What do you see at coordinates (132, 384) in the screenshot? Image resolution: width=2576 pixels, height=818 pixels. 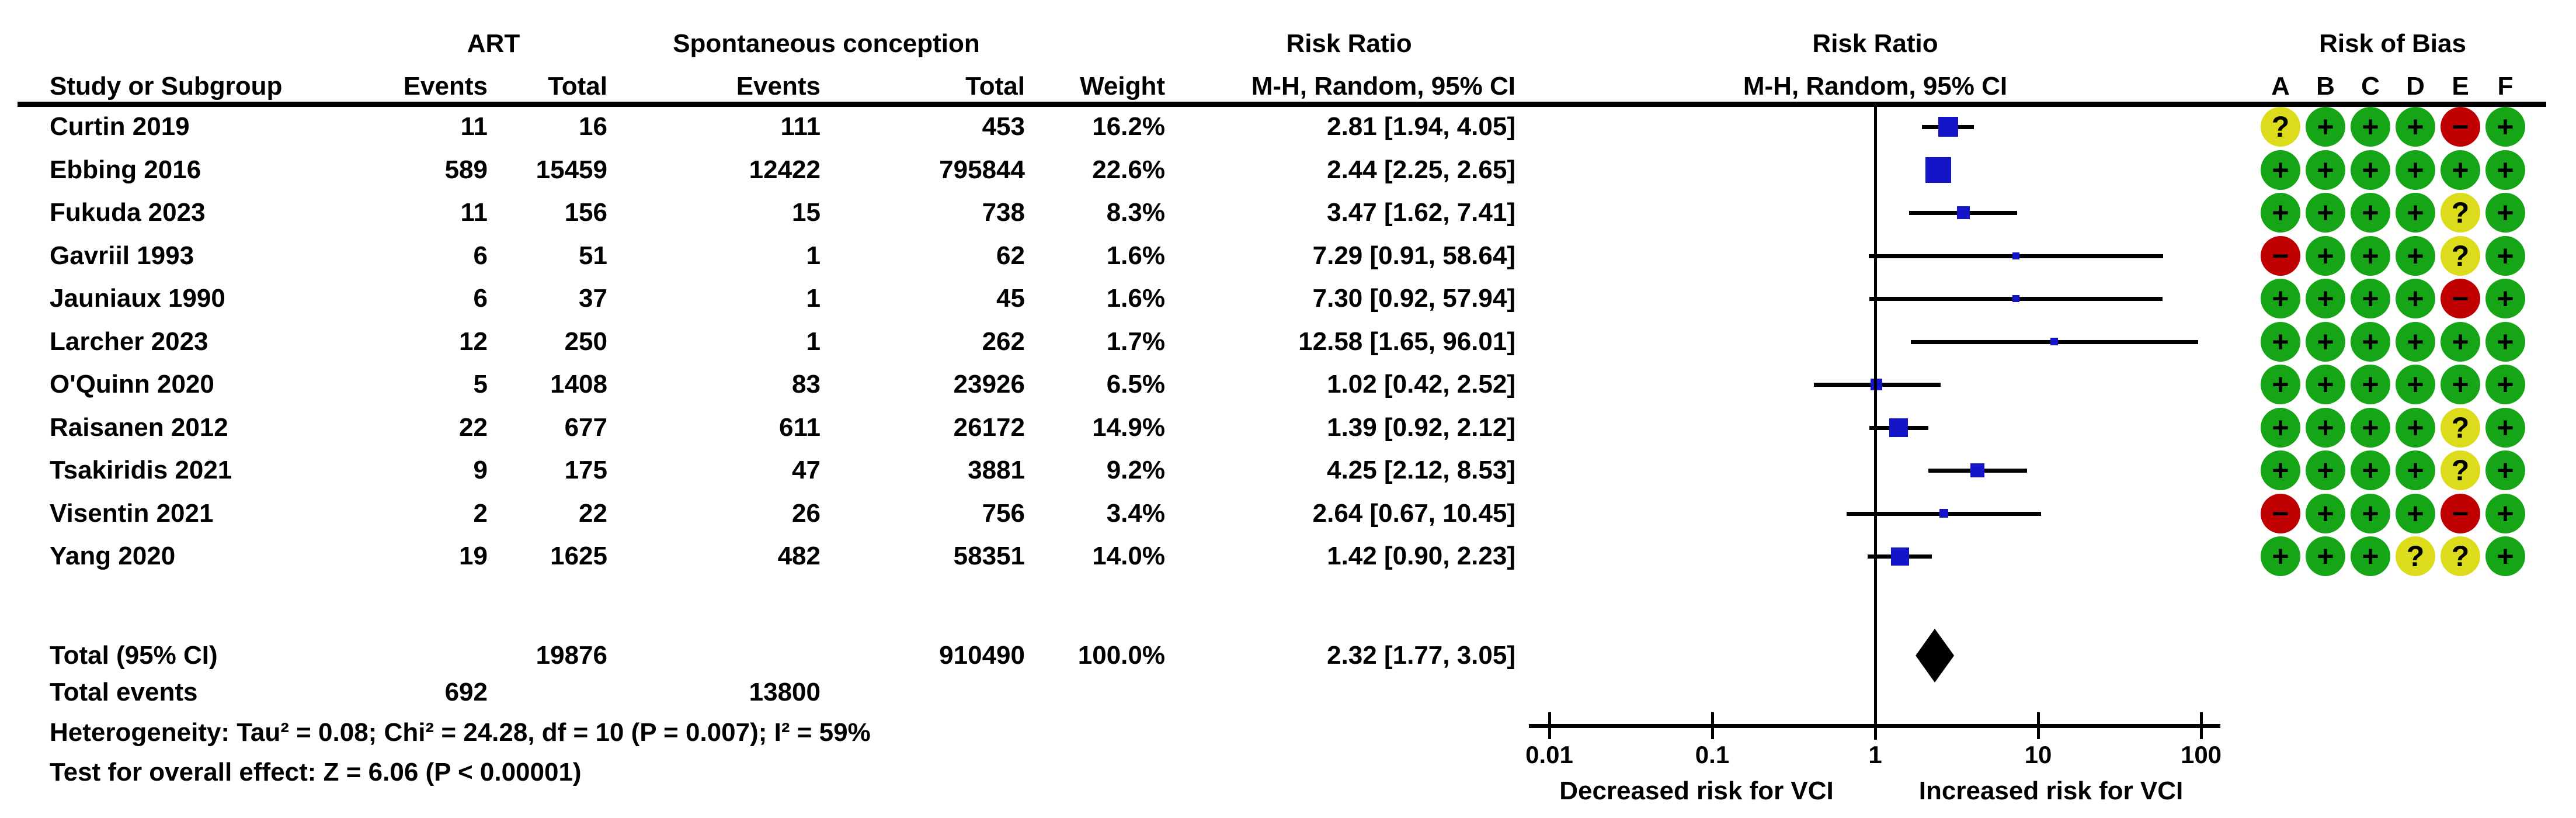 I see `study-name: O'Quinn 2020` at bounding box center [132, 384].